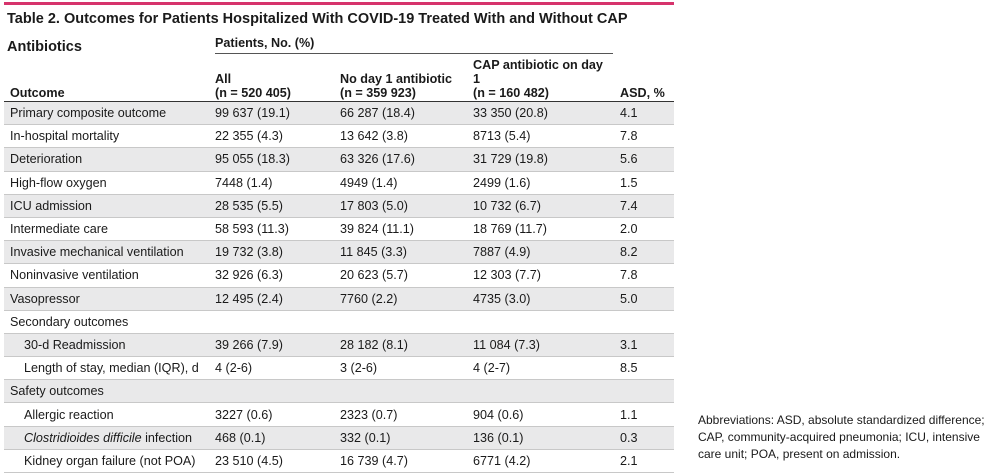 The image size is (1000, 473). What do you see at coordinates (644, 113) in the screenshot?
I see `cell-asd: 4.1` at bounding box center [644, 113].